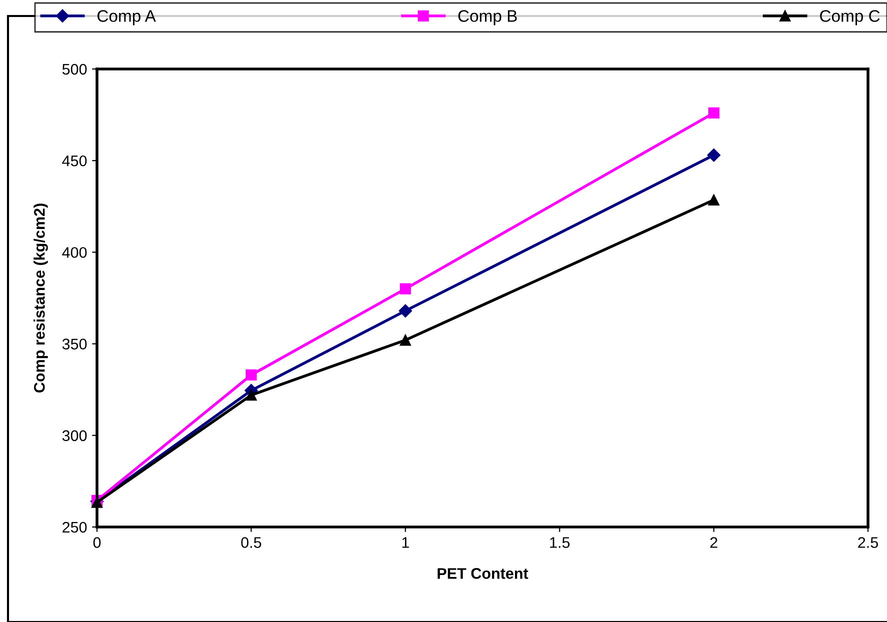 This screenshot has width=887, height=622. What do you see at coordinates (487, 18) in the screenshot?
I see `legend-label: Comp B` at bounding box center [487, 18].